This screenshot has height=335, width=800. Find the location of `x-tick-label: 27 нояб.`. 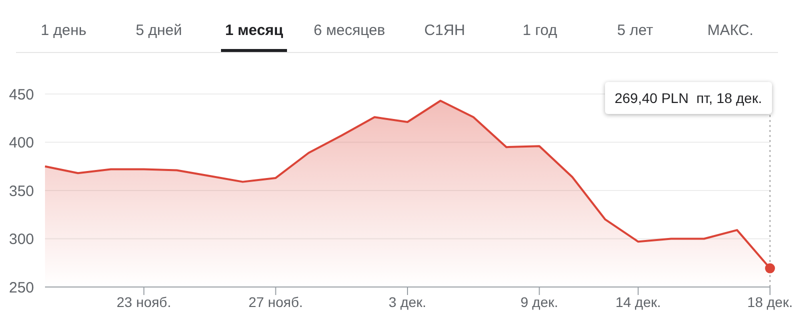

x-tick-label: 27 нояб. is located at coordinates (275, 302).